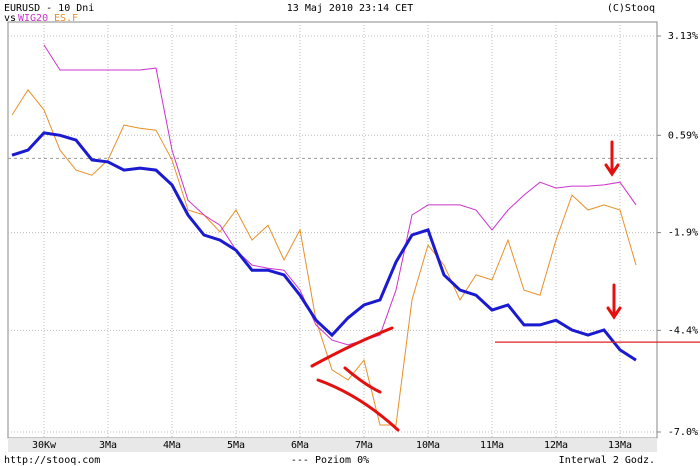 The width and height of the screenshot is (700, 466). Describe the element at coordinates (236, 445) in the screenshot. I see `x-tick-label: 5Ma` at that location.